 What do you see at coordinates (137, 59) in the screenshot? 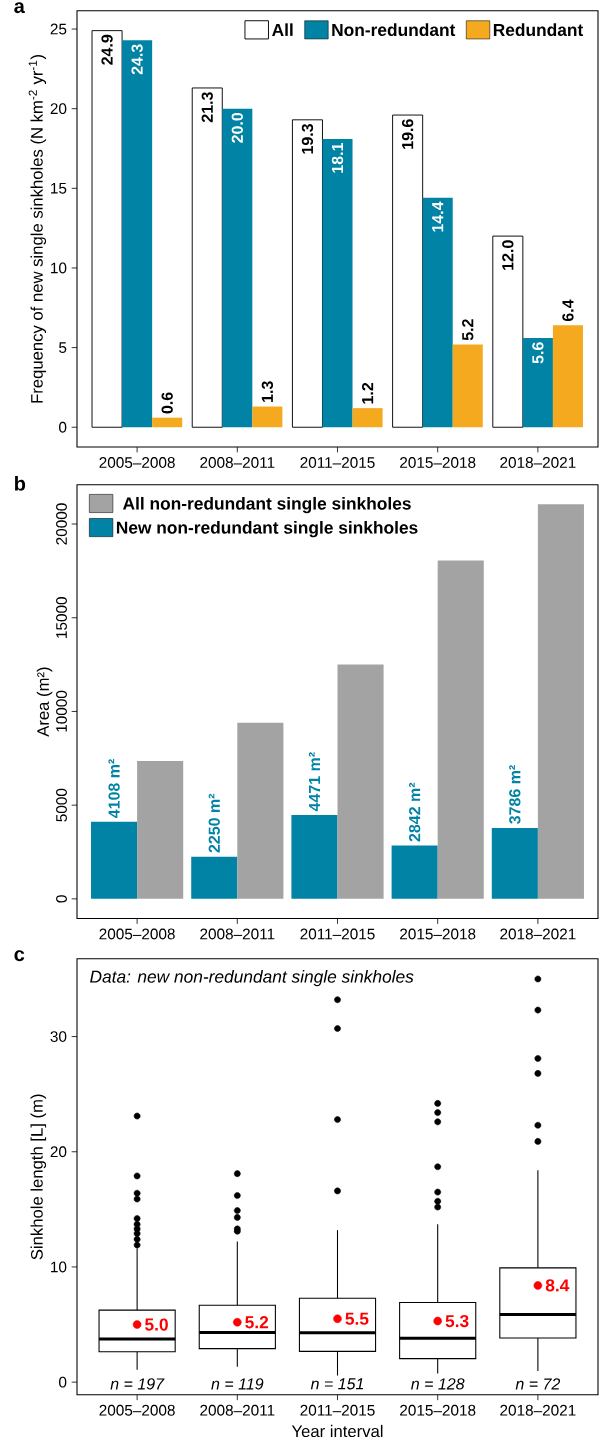
I see `data-label: 24.3` at bounding box center [137, 59].